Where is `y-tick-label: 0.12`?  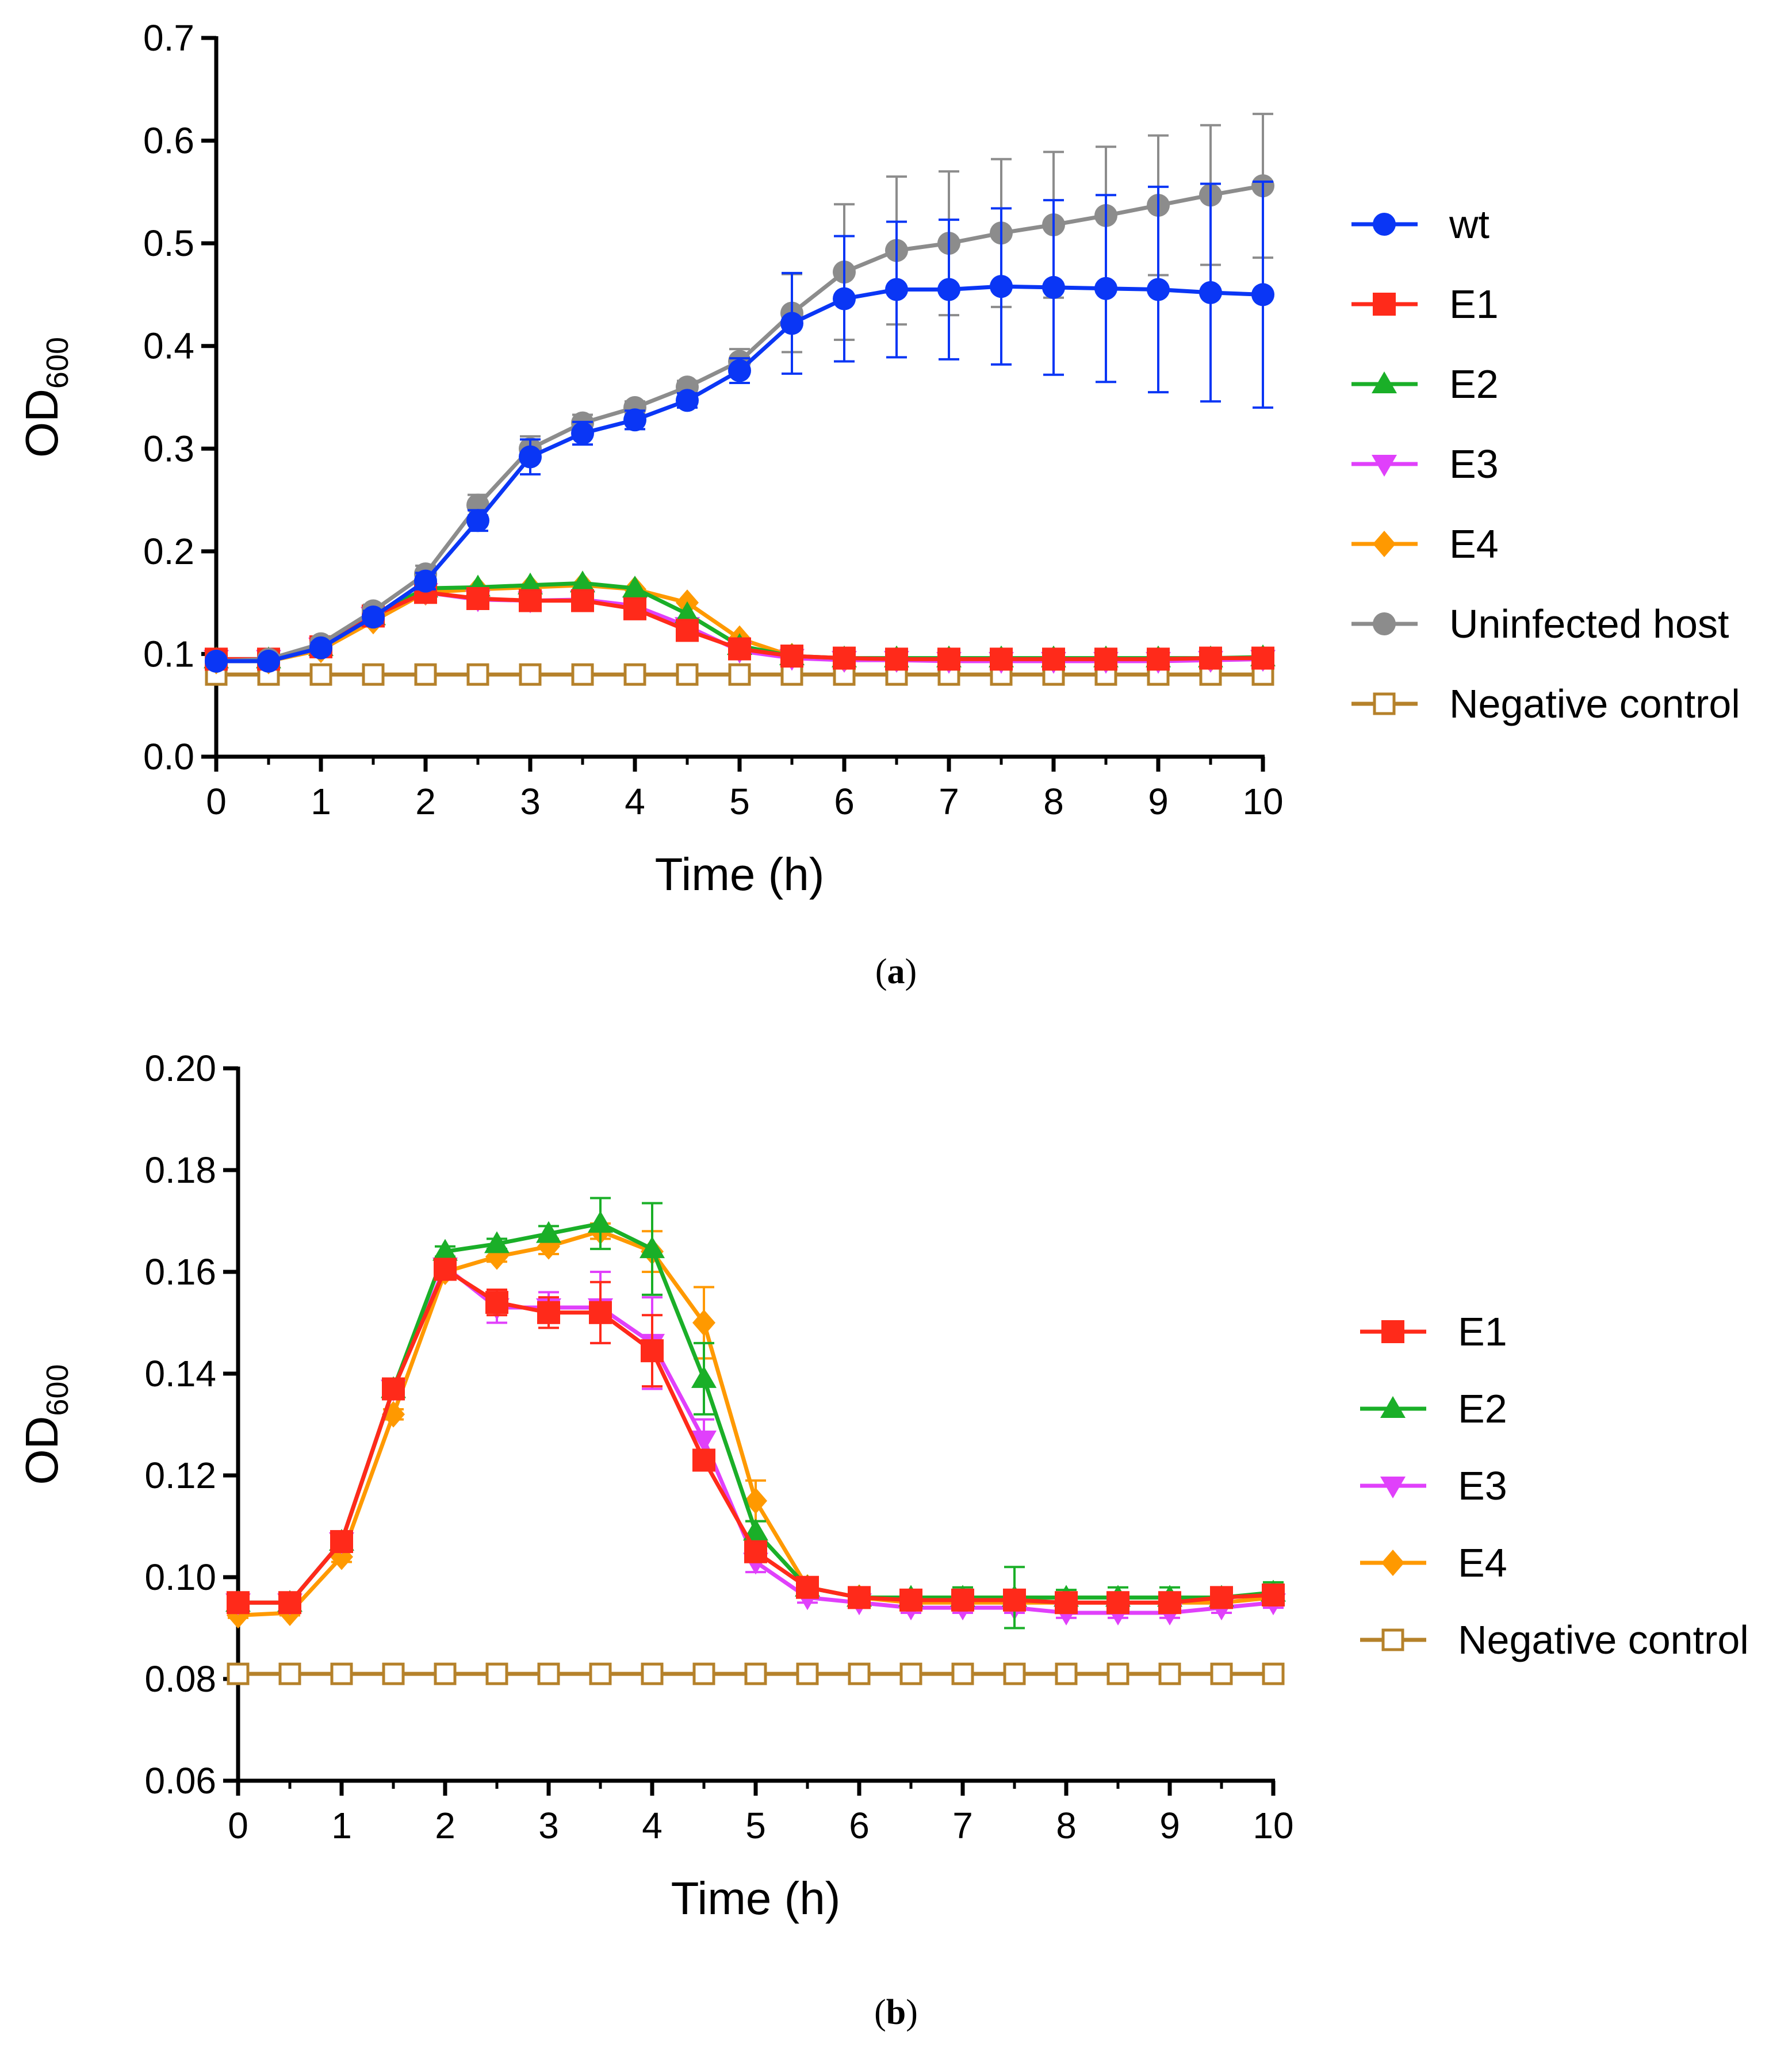 y-tick-label: 0.12 is located at coordinates (180, 1475).